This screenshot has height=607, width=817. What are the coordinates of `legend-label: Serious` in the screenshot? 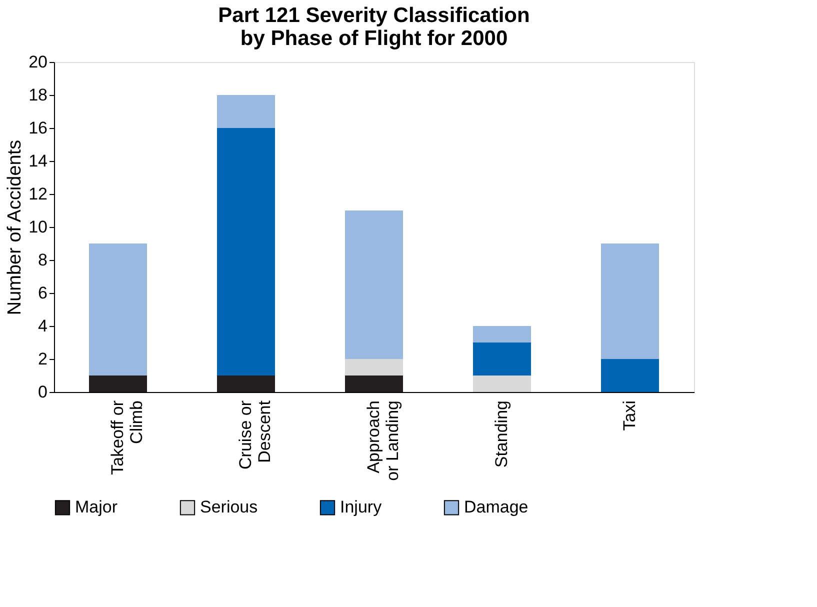 It's located at (229, 507).